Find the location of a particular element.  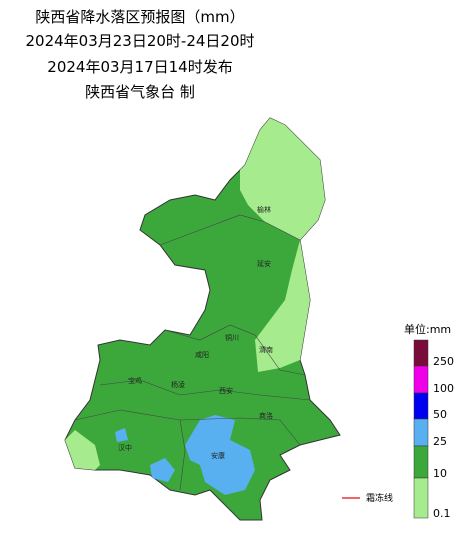

light-rain-north is located at coordinates (282, 179).